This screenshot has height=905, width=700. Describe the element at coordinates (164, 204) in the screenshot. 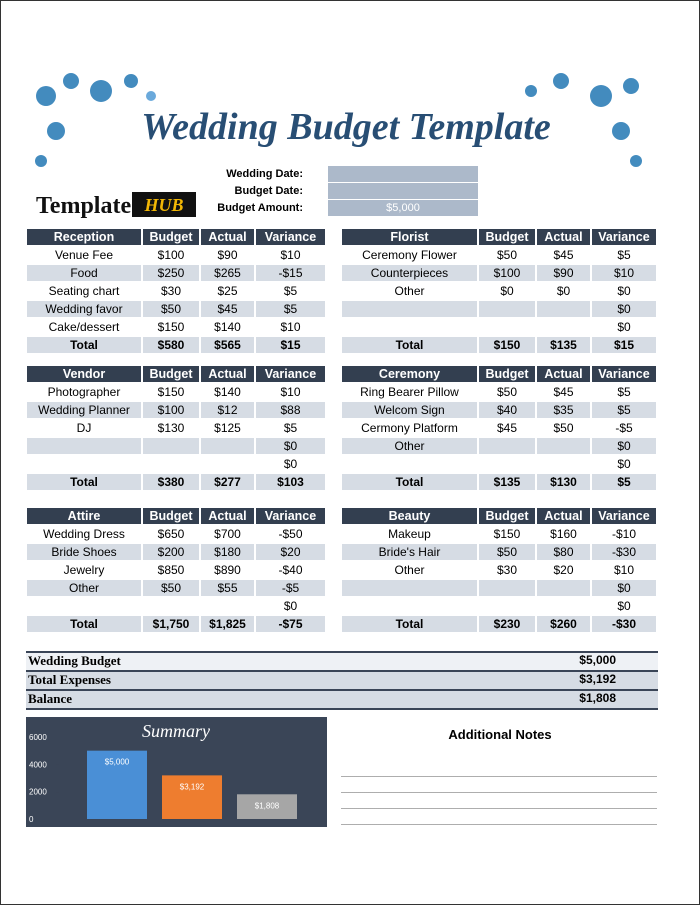

I see `logo-badge-bg` at that location.